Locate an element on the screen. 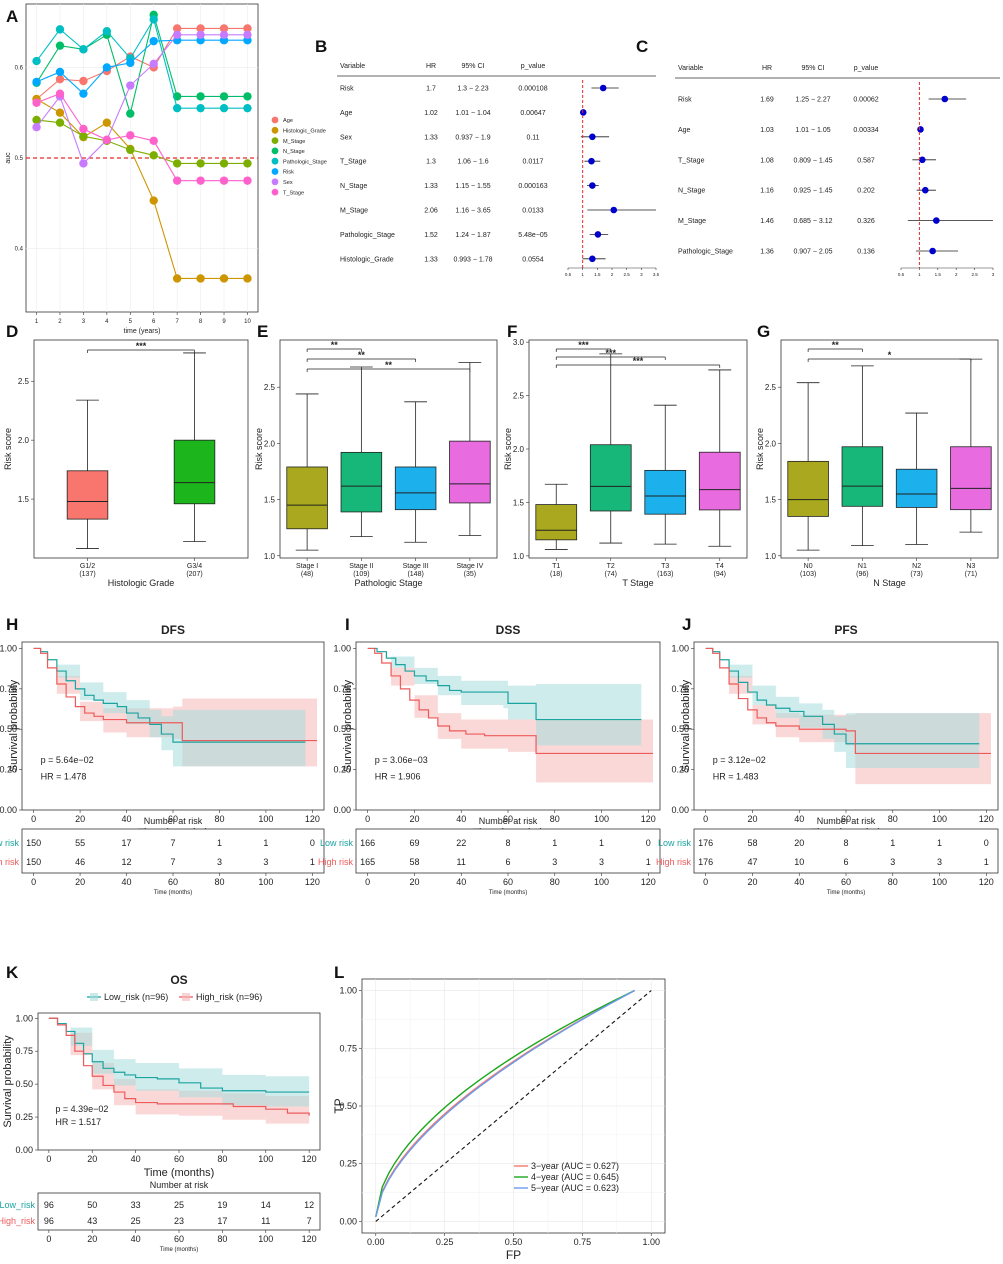 Image resolution: width=1003 pixels, height=1264 pixels. forest-header: 95% CI is located at coordinates (813, 68).